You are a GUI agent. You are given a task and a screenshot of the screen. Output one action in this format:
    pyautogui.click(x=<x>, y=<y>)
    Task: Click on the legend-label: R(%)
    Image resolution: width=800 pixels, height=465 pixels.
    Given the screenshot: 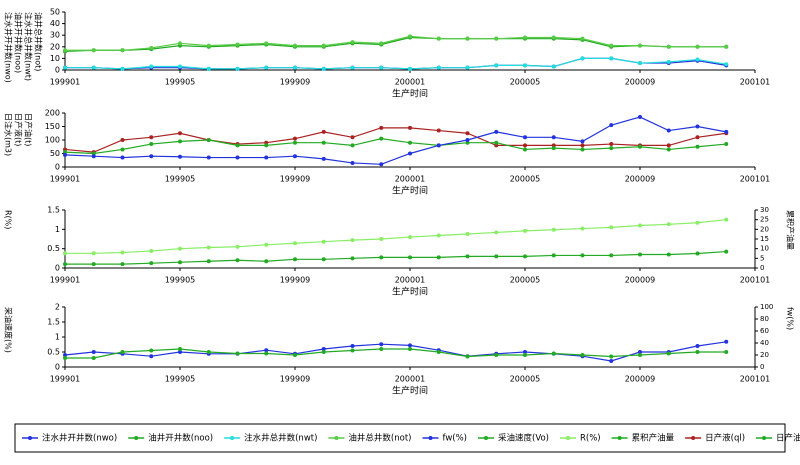 What is the action you would take?
    pyautogui.click(x=590, y=439)
    